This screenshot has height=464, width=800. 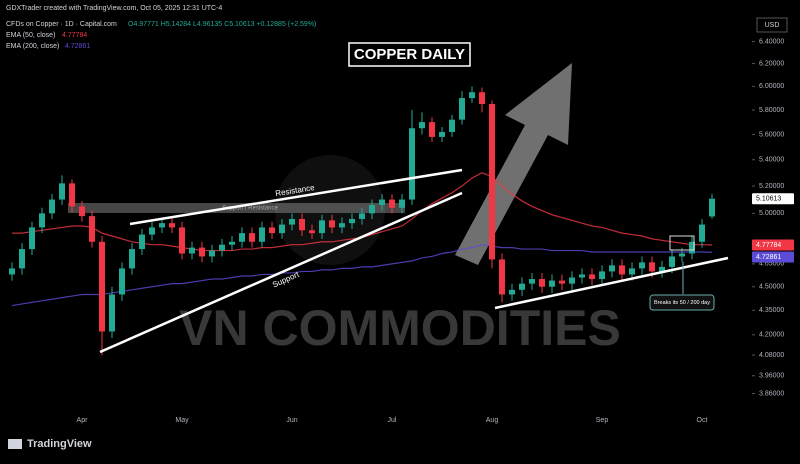 What do you see at coordinates (611, 283) in the screenshot?
I see `support-line` at bounding box center [611, 283].